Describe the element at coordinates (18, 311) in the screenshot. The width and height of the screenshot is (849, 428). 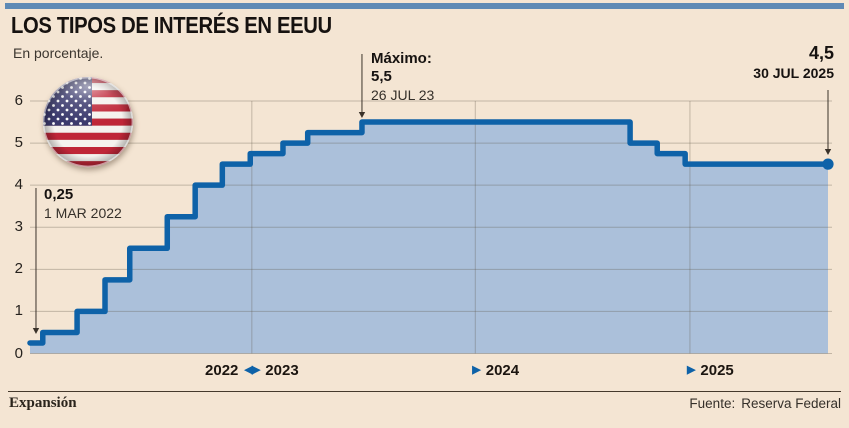
I see `y-axis-label: 1` at that location.